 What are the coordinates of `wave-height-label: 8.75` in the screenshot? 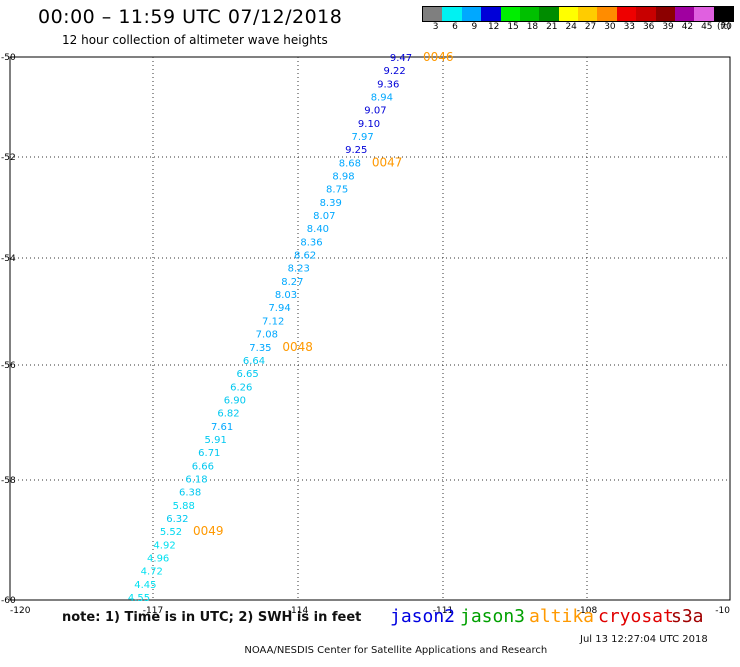 It's located at (337, 190).